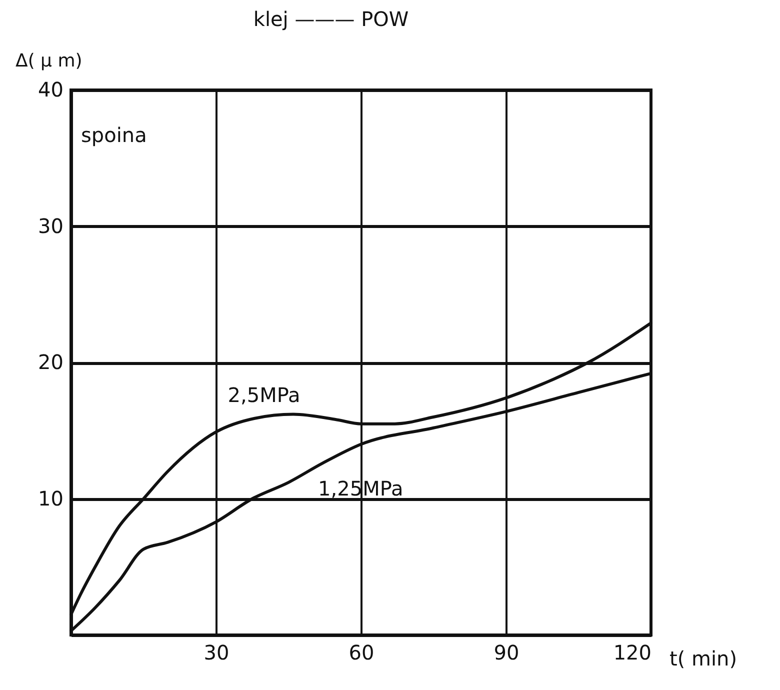 Image resolution: width=780 pixels, height=690 pixels. I want to click on x-tick-label: 60, so click(361, 652).